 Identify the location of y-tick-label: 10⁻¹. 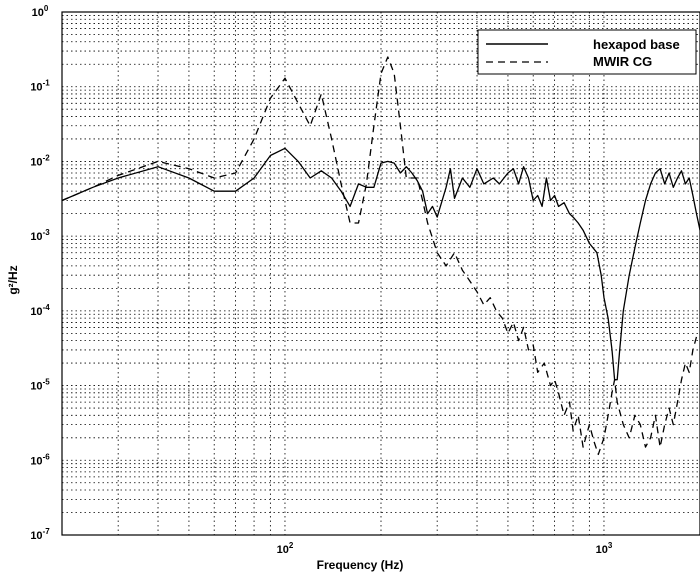
(40, 86).